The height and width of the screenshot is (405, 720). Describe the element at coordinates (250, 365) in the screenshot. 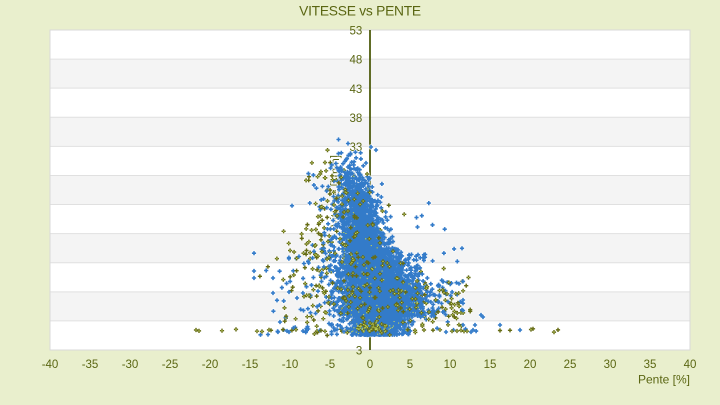

I see `svg-text: -15` at that location.